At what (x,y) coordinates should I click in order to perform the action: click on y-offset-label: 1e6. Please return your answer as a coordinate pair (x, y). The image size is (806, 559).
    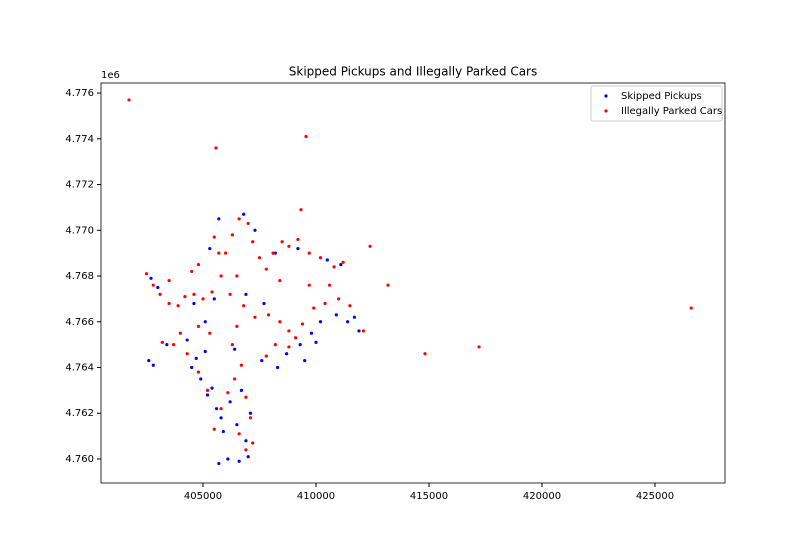
    Looking at the image, I should click on (110, 75).